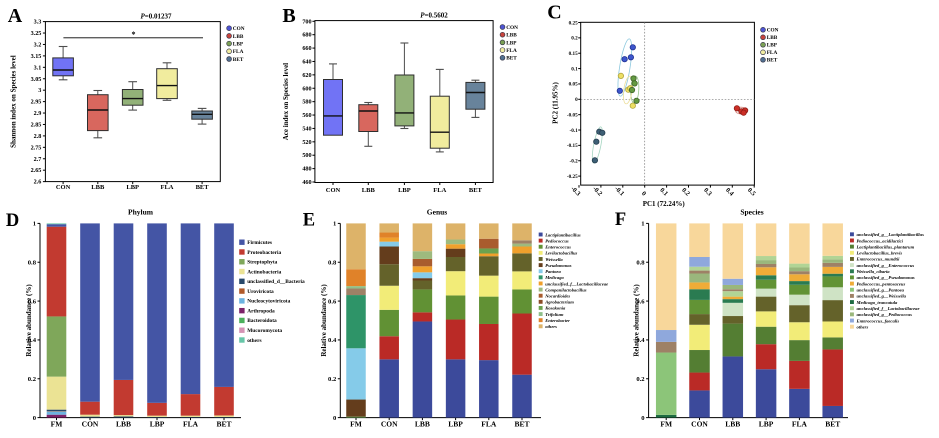 This screenshot has height=438, width=939. Describe the element at coordinates (556, 103) in the screenshot. I see `svg-text: PC2 (11.95%)` at that location.